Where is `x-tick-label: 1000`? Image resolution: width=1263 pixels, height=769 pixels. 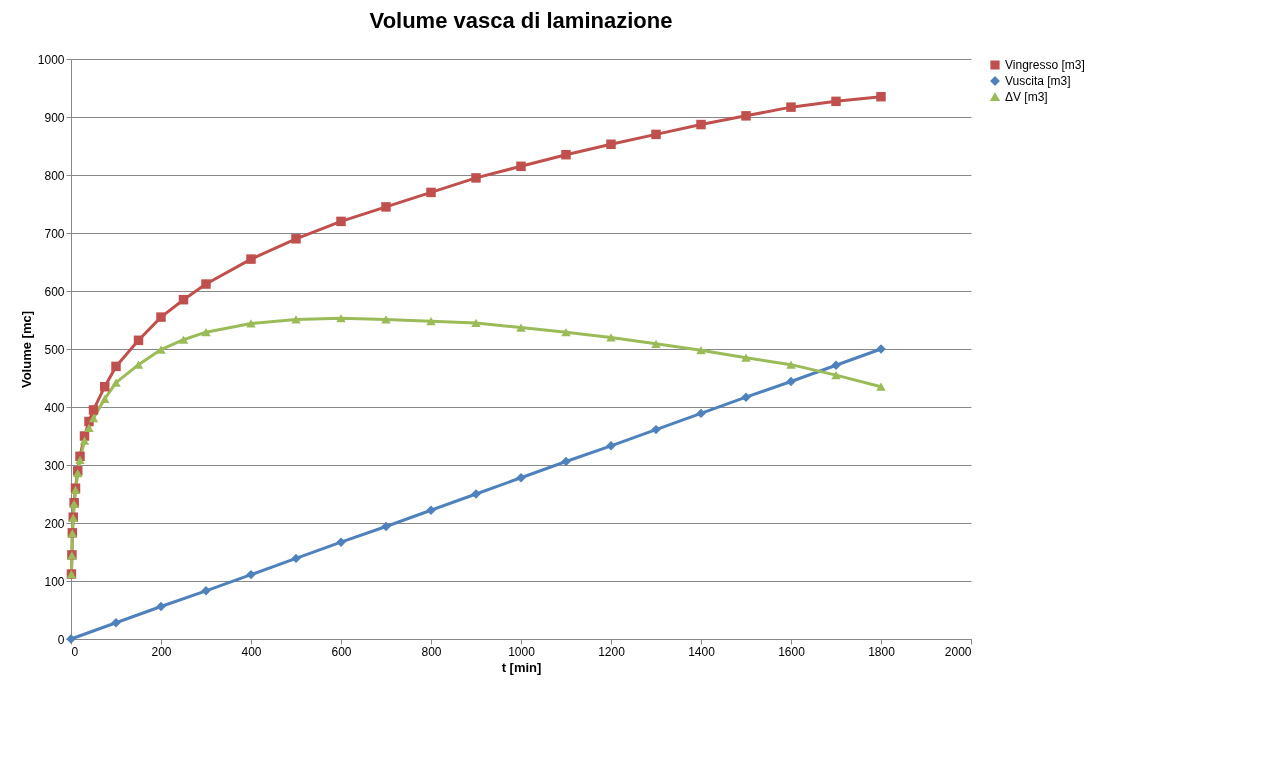
x-tick-label: 1000 is located at coordinates (522, 651).